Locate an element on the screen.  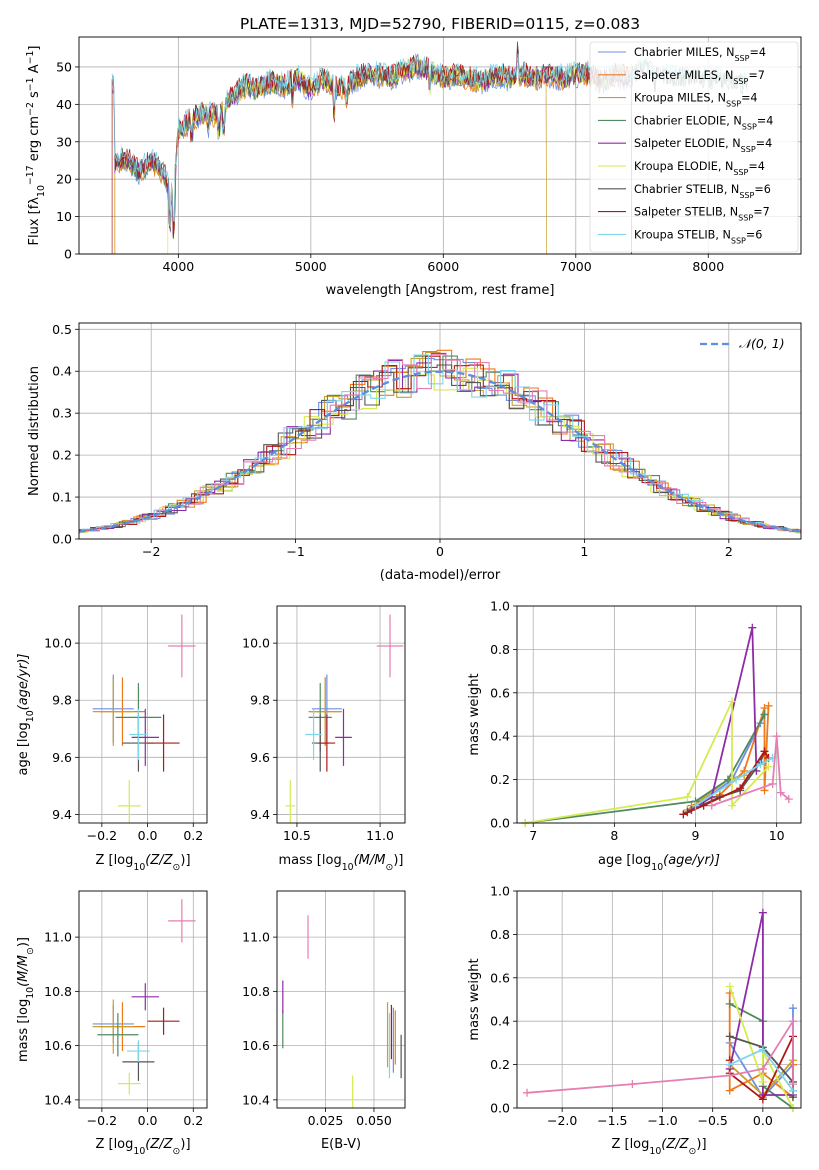
histogram-step is located at coordinates (440, 450).